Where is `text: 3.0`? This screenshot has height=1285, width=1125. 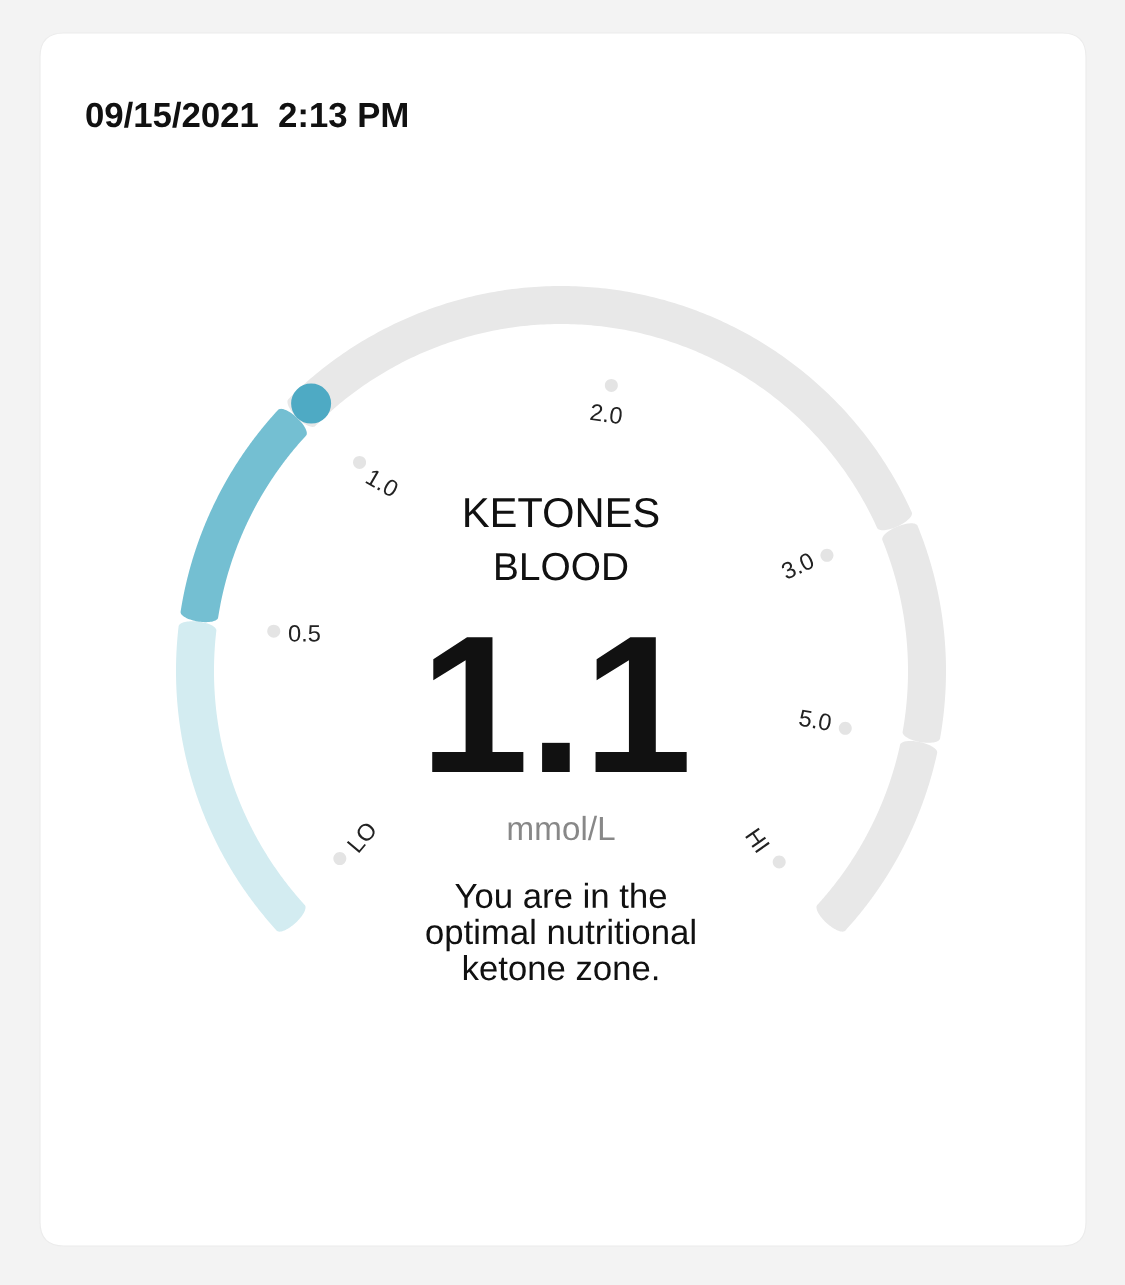
text: 3.0 is located at coordinates (798, 566).